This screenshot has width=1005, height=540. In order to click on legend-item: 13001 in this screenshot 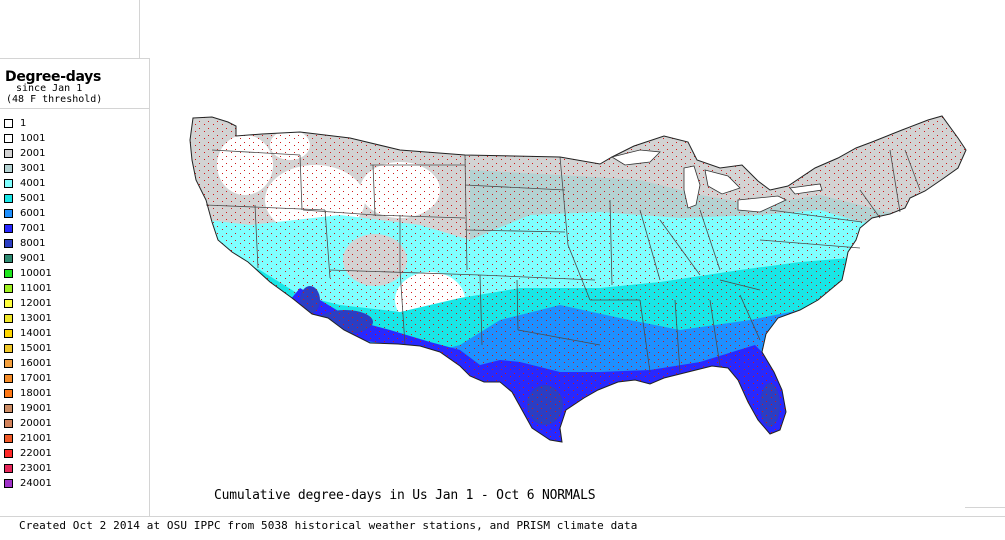, I will do `click(28, 318)`.